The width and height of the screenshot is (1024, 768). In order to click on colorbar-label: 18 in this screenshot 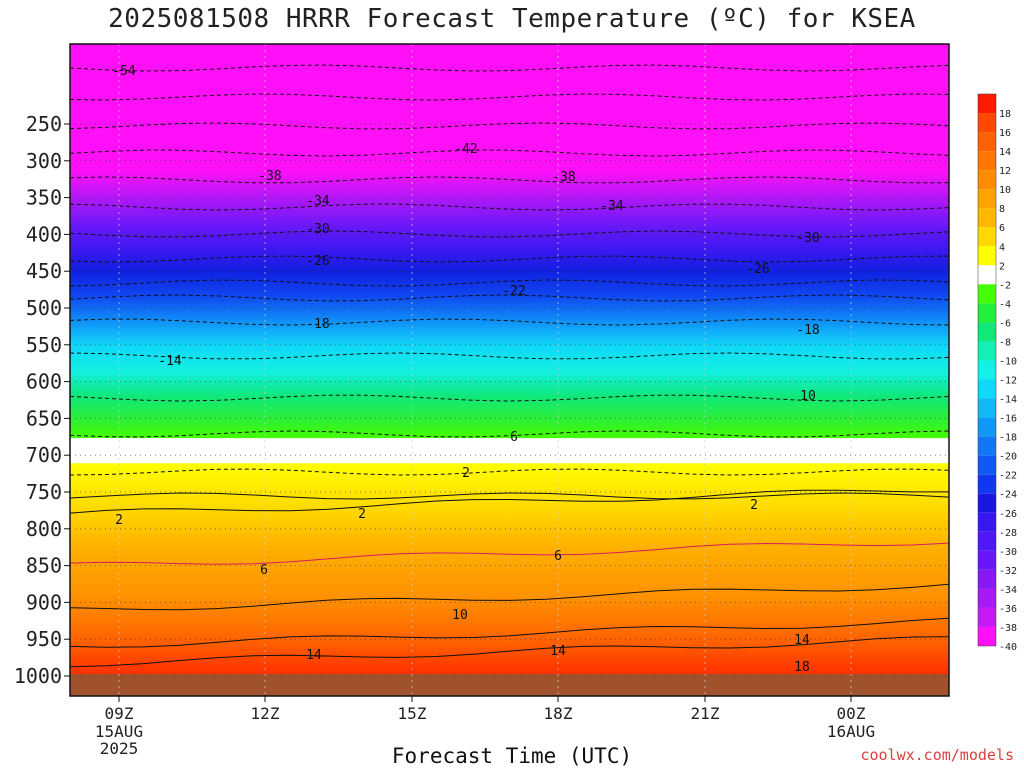, I will do `click(1005, 114)`.